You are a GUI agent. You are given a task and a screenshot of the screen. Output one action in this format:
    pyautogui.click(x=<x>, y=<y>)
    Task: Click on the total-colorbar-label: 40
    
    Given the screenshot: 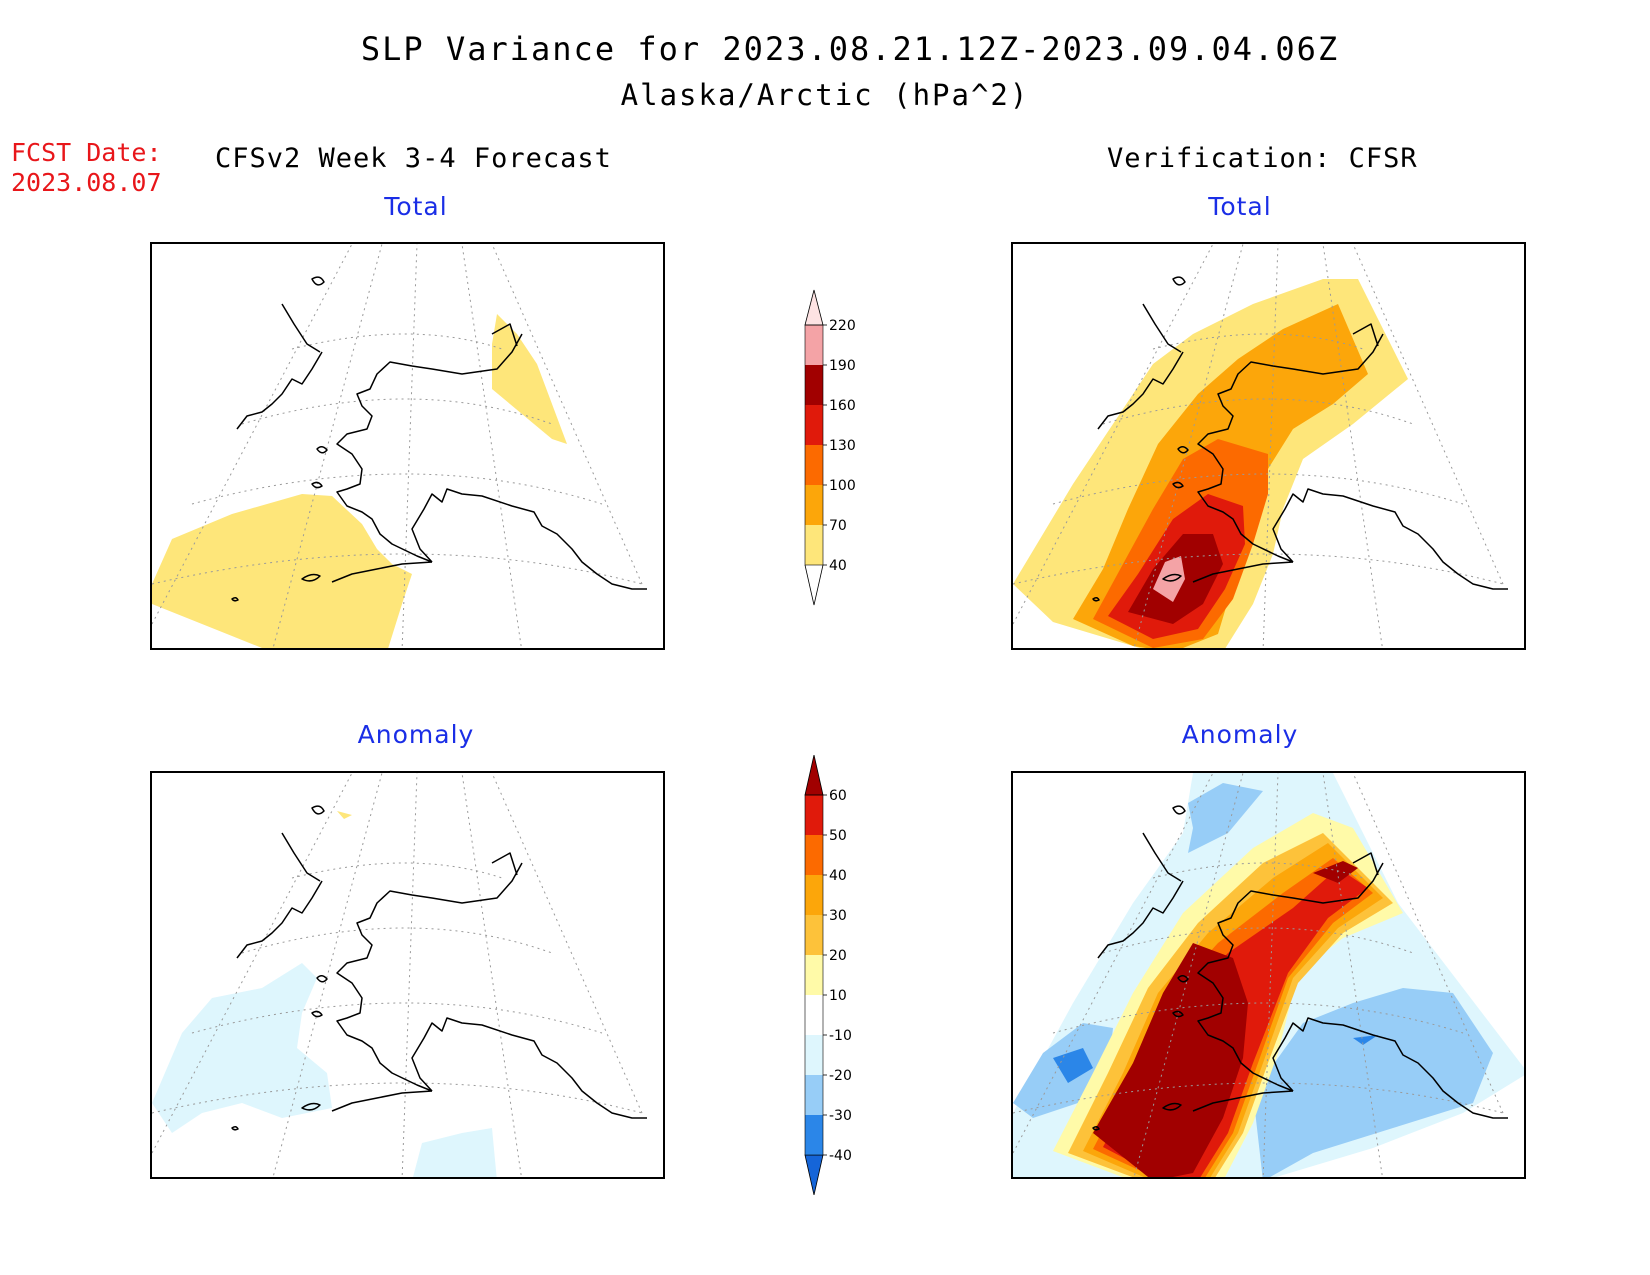 What is the action you would take?
    pyautogui.click(x=838, y=566)
    